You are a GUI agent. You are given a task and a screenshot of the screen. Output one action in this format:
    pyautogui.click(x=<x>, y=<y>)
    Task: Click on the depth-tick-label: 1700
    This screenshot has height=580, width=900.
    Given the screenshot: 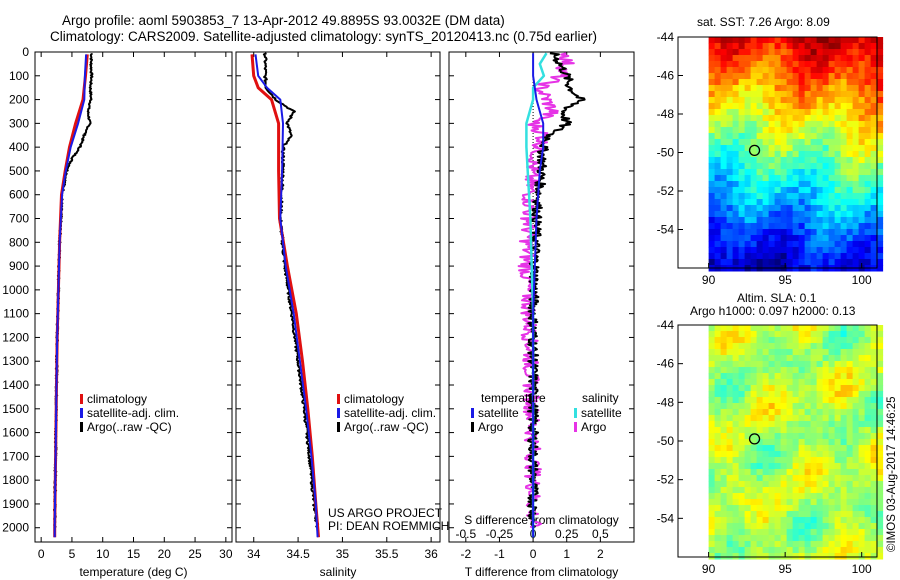 What is the action you would take?
    pyautogui.click(x=15, y=456)
    